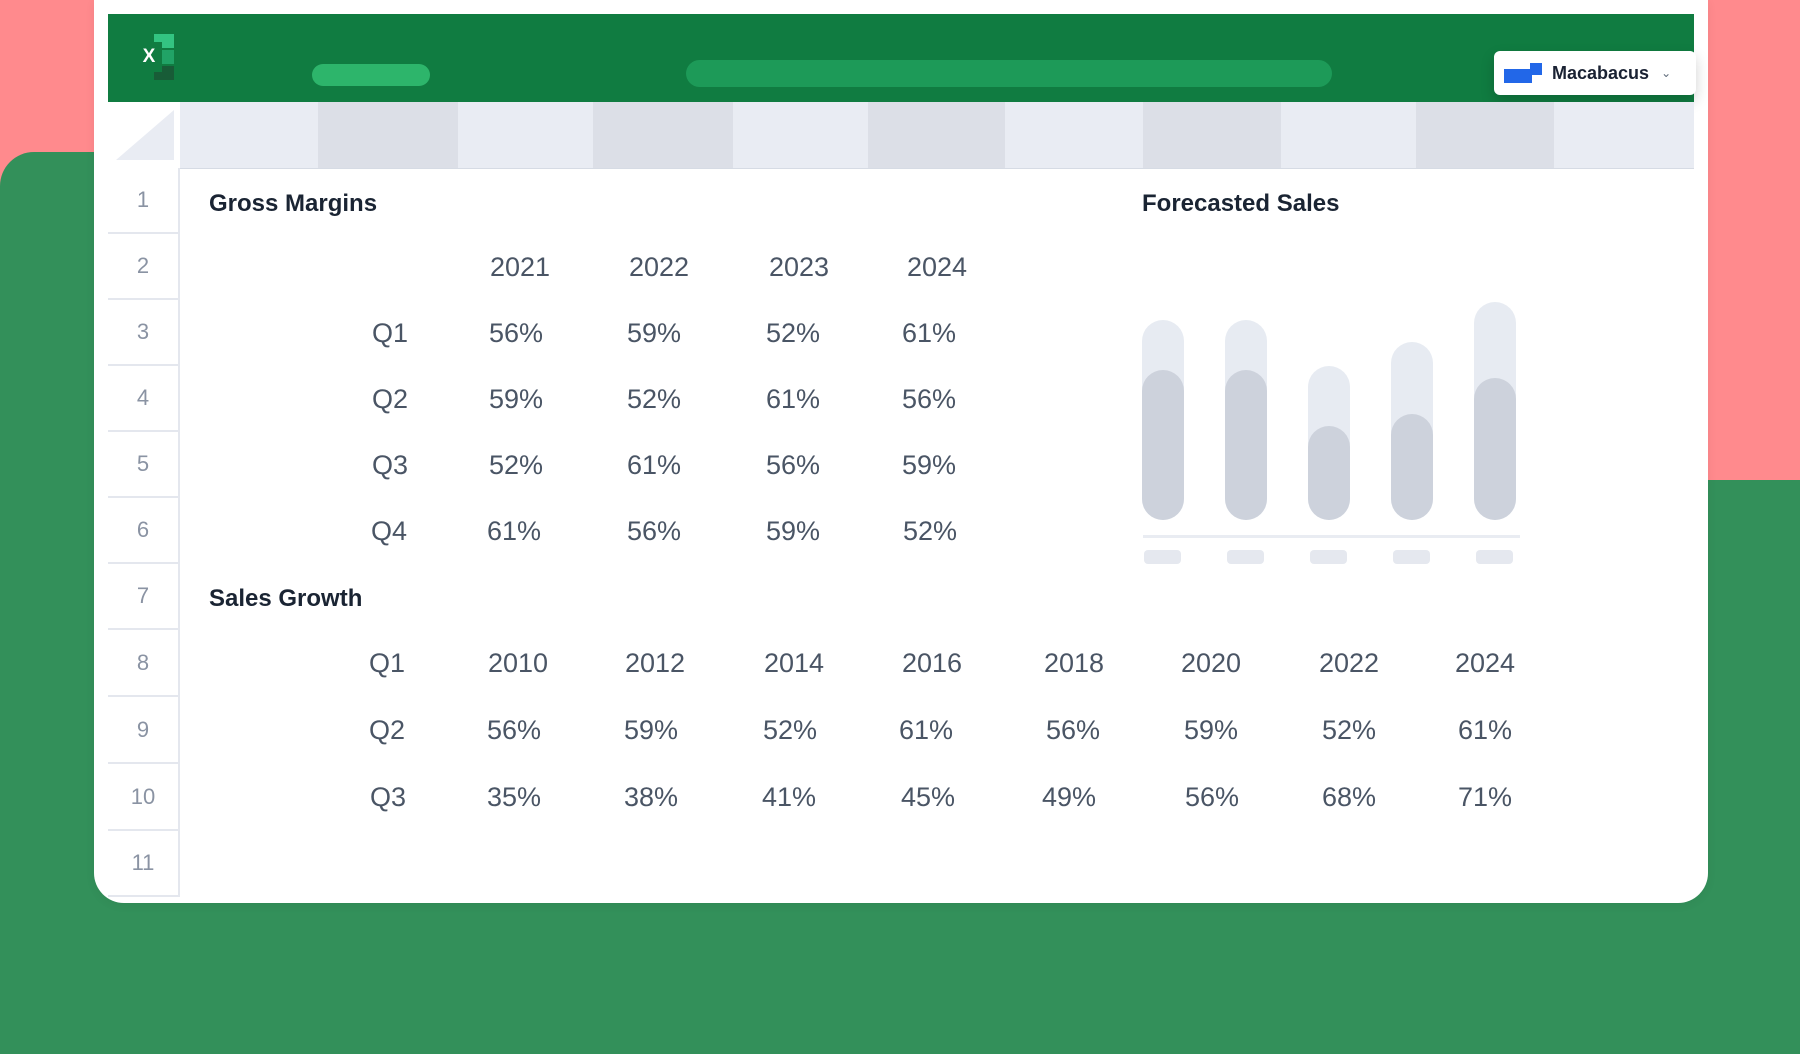  What do you see at coordinates (1485, 797) in the screenshot?
I see `growth-cell: 71%` at bounding box center [1485, 797].